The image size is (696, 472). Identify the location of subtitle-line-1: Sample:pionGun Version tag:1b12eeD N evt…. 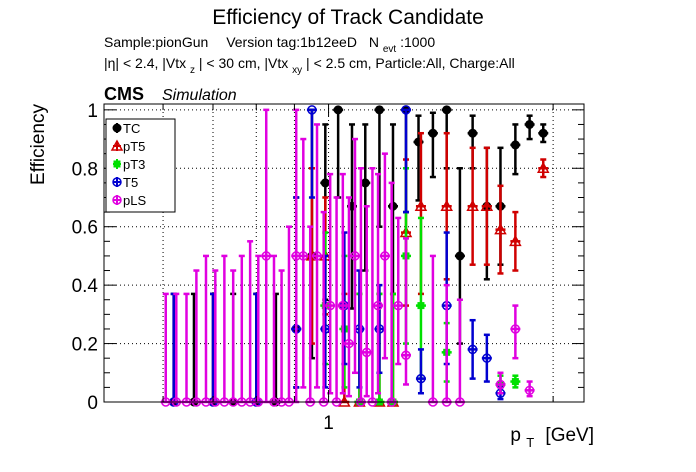
(269, 44).